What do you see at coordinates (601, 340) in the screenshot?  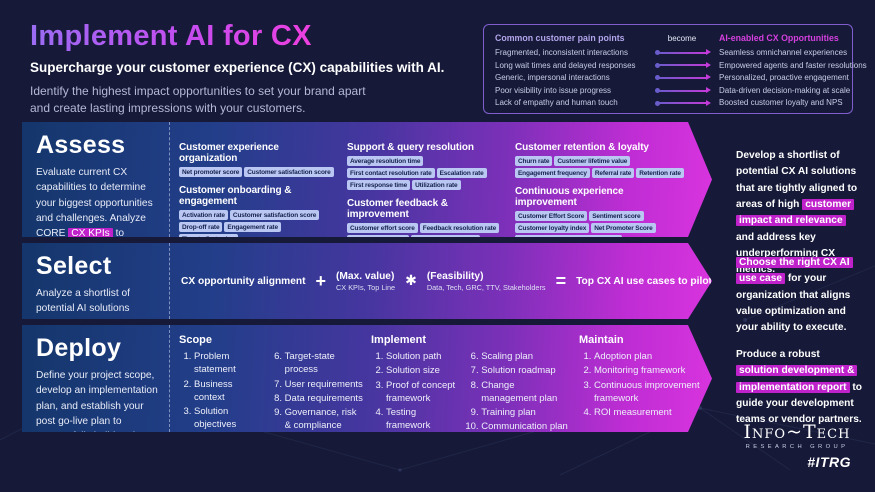 I see `deploy-section-title: Maintain` at bounding box center [601, 340].